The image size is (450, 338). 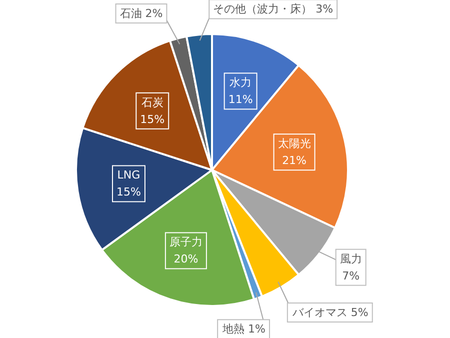 What do you see at coordinates (152, 102) in the screenshot?
I see `slice-label: 石炭` at bounding box center [152, 102].